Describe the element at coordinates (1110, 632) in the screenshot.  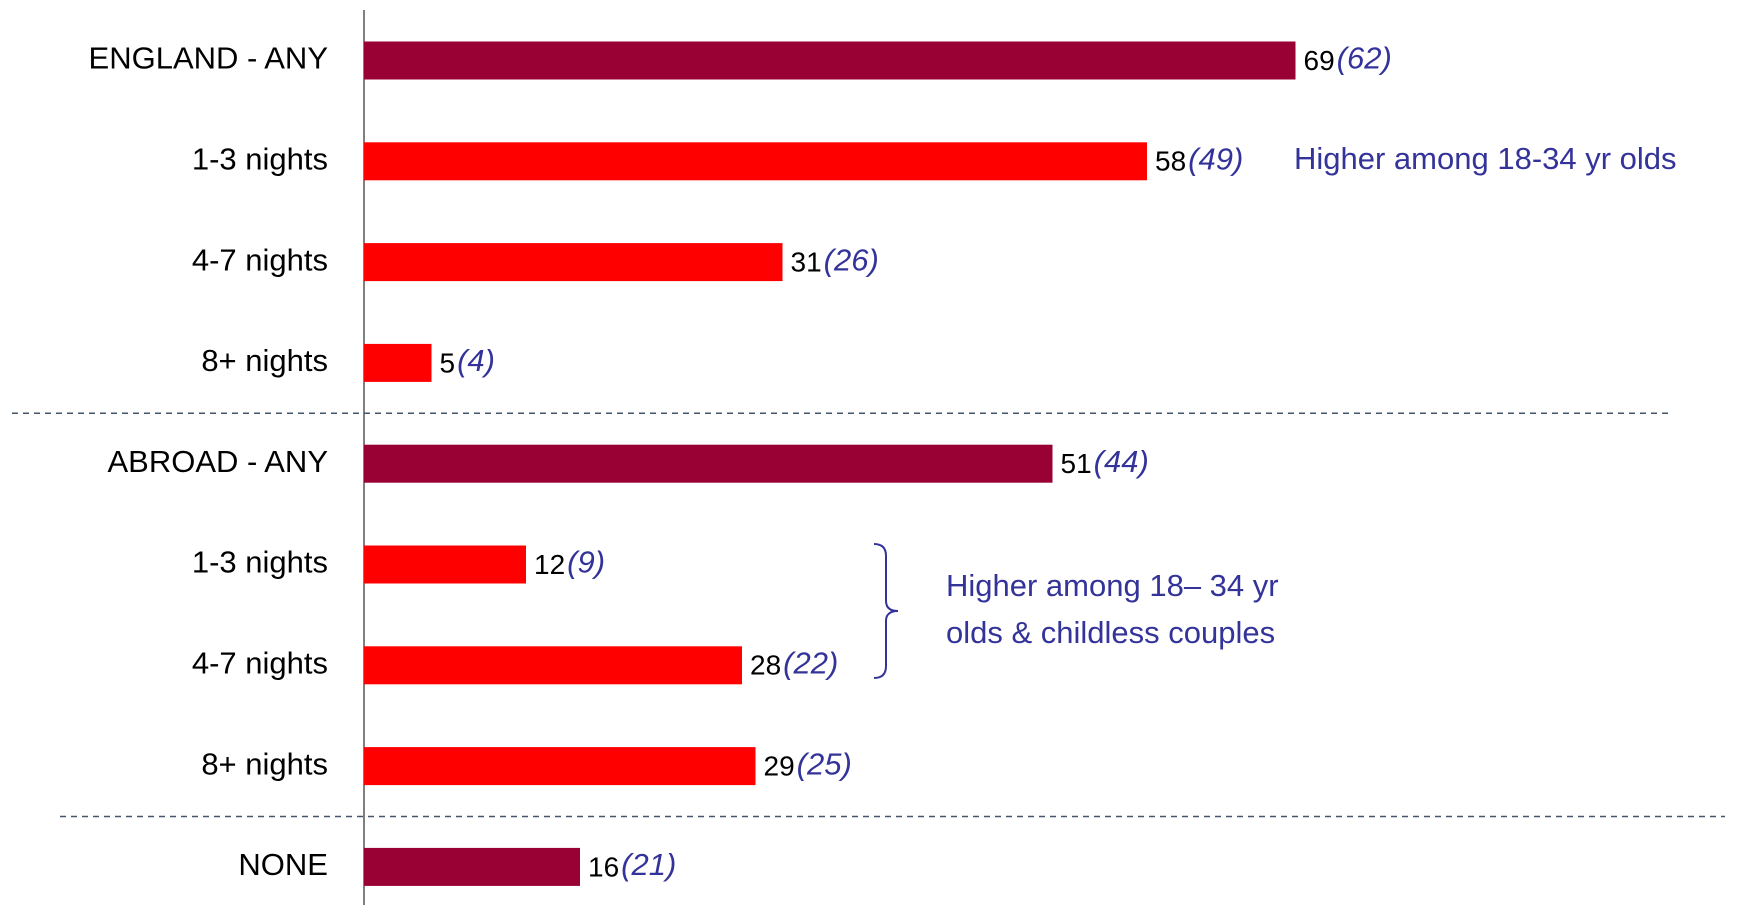
I see `annotation: olds & childless couples` at that location.